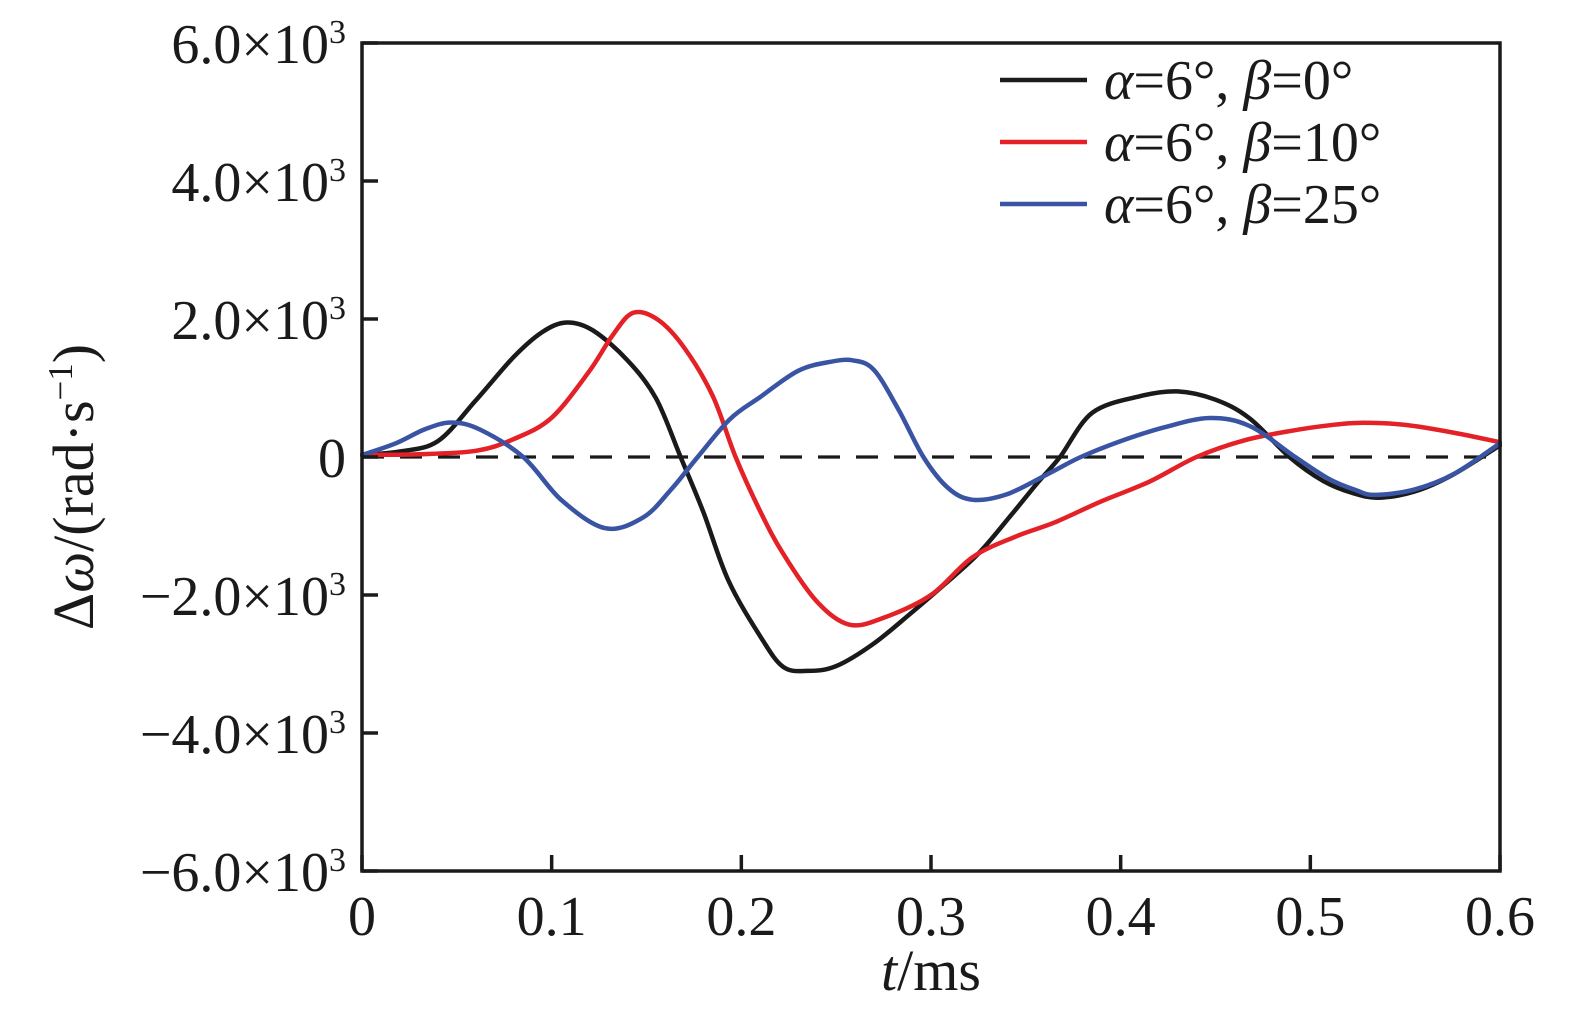 The height and width of the screenshot is (1011, 1575). What do you see at coordinates (1119, 143) in the screenshot?
I see `legend-label-alpha6-beta10-segment: α` at bounding box center [1119, 143].